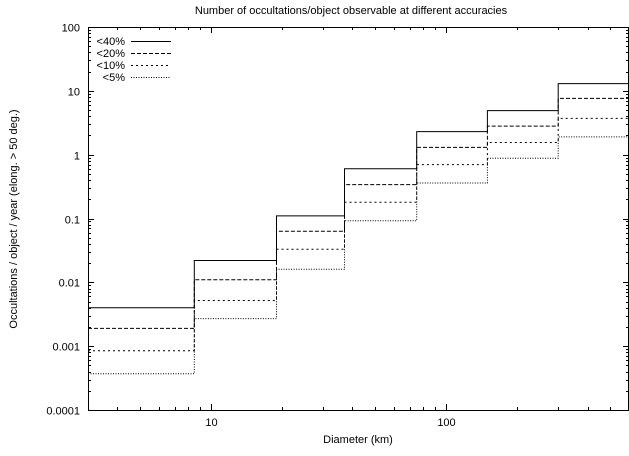 This screenshot has width=629, height=456. Describe the element at coordinates (63, 412) in the screenshot. I see `y-tick-label: 0.0001` at that location.